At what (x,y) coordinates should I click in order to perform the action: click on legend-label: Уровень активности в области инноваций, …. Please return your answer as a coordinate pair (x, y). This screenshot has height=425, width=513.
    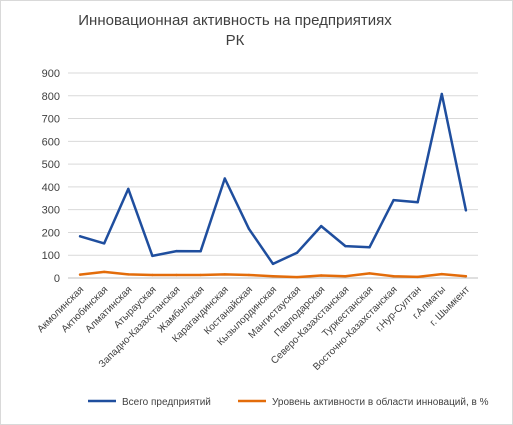
    Looking at the image, I should click on (380, 402).